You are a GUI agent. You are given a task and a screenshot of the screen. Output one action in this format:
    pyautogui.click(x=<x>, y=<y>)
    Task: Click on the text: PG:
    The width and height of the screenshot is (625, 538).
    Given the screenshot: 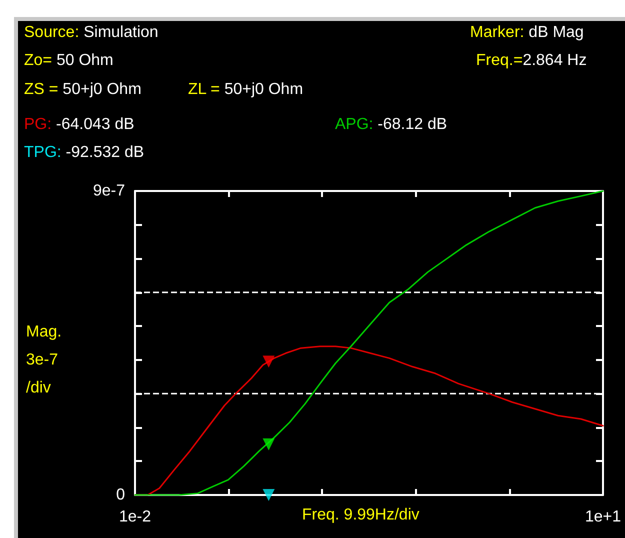 What is the action you would take?
    pyautogui.click(x=38, y=124)
    